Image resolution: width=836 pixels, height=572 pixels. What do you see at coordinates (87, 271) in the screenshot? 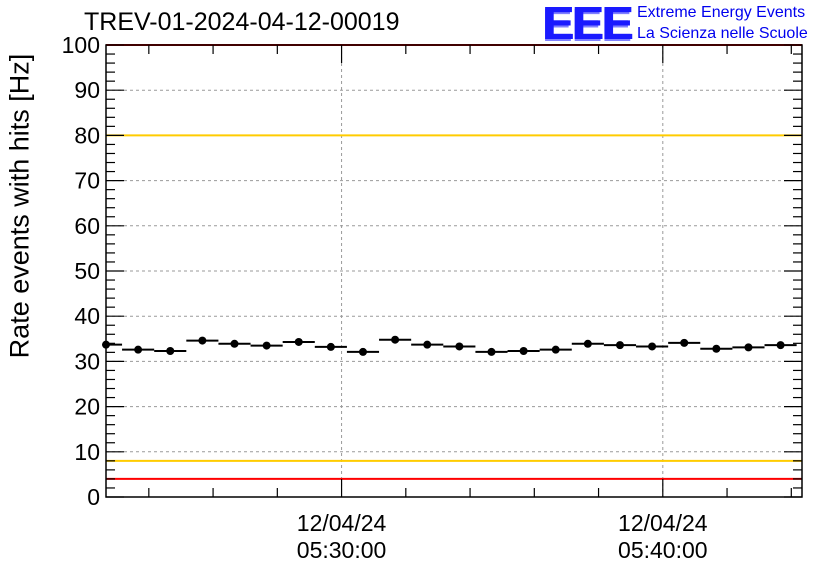
I see `y-tick-label: 50` at bounding box center [87, 271].